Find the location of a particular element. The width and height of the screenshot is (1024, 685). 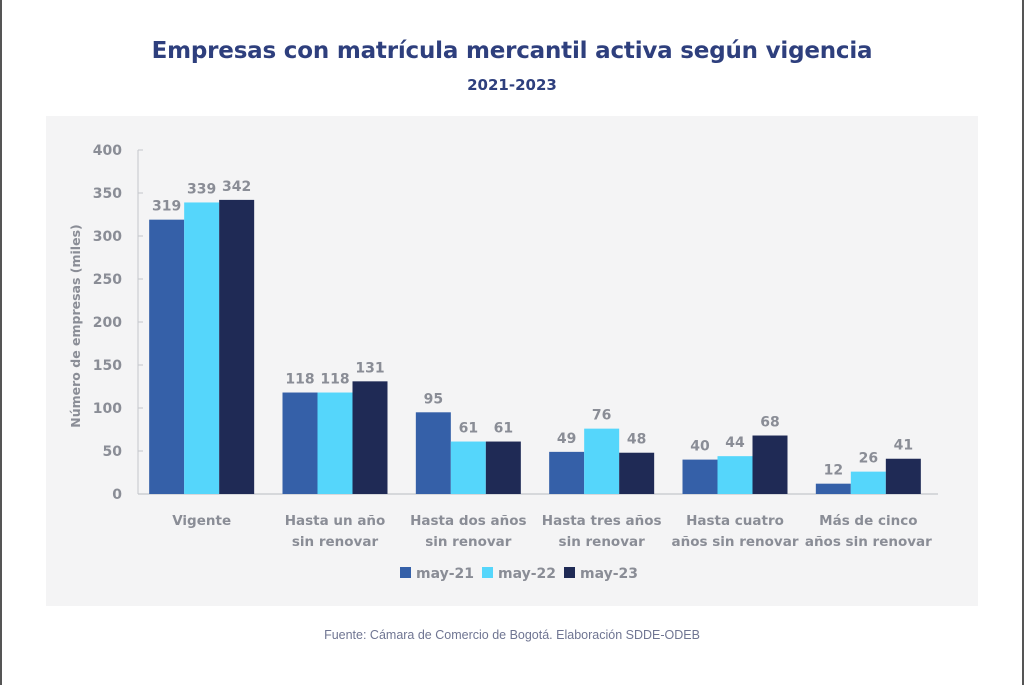

y-tick-label: 400 is located at coordinates (107, 151).